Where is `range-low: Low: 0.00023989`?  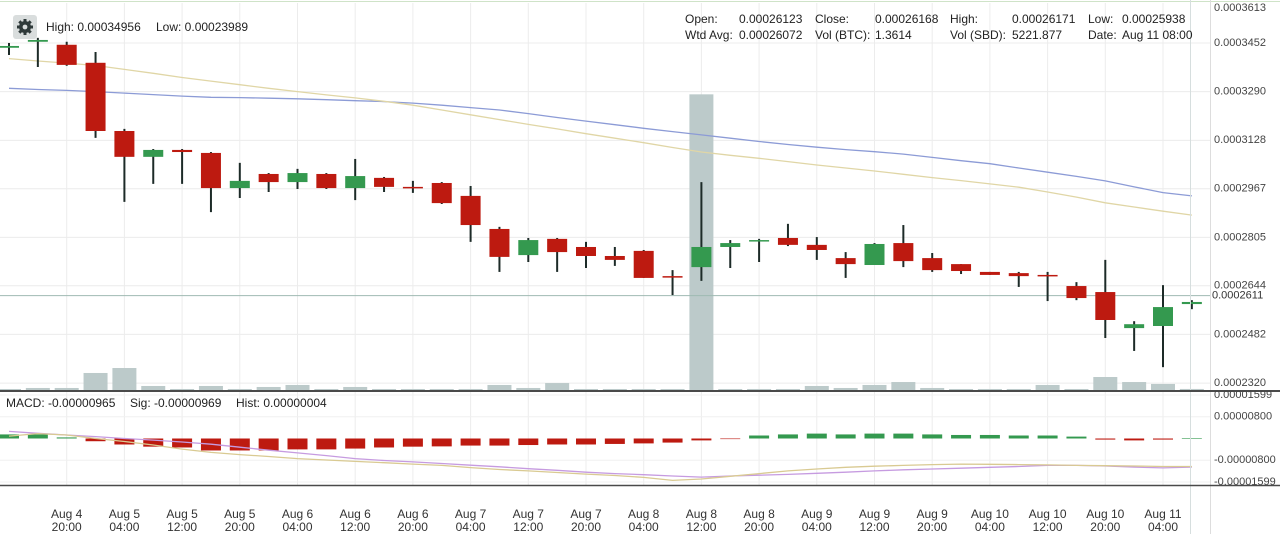 range-low: Low: 0.00023989 is located at coordinates (202, 27).